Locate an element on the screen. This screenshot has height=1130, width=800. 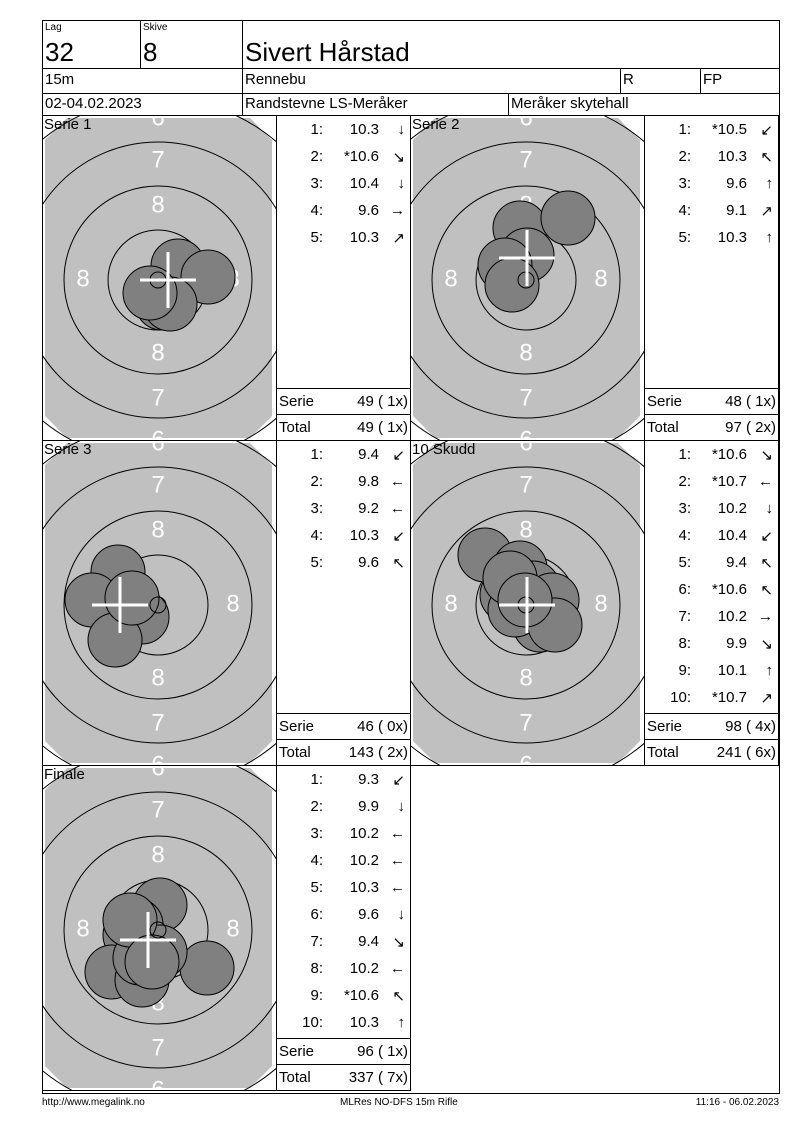
total-summary: Total 337 ( 7x) is located at coordinates (343, 1077).